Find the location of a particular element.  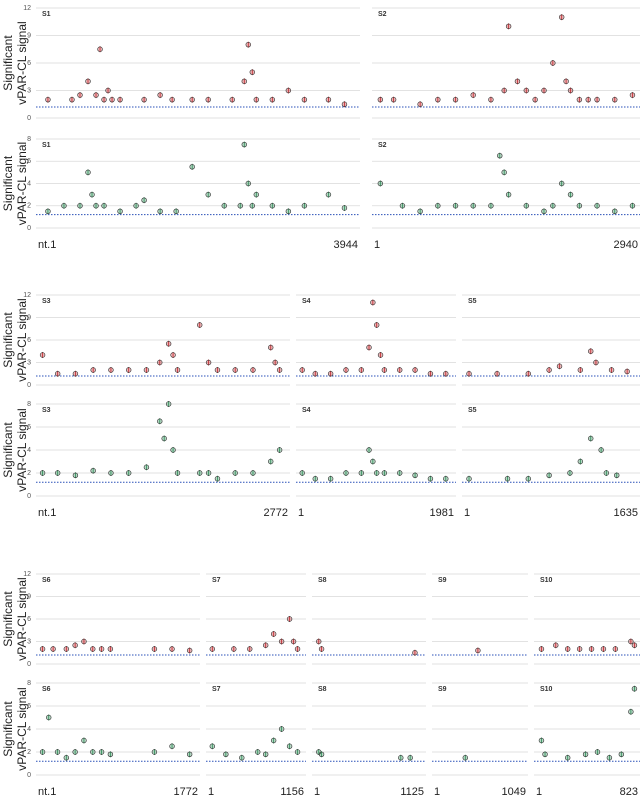

x-tick-label: nt.1 is located at coordinates (47, 513).